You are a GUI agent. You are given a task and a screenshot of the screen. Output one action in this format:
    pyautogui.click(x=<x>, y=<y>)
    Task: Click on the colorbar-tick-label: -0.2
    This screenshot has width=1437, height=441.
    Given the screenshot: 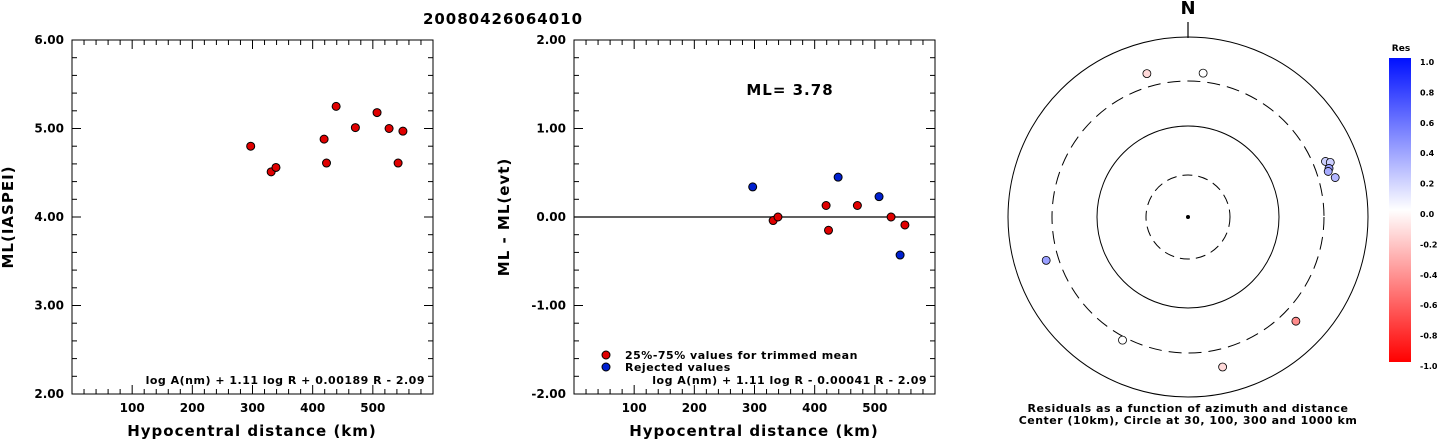 What is the action you would take?
    pyautogui.click(x=1428, y=244)
    